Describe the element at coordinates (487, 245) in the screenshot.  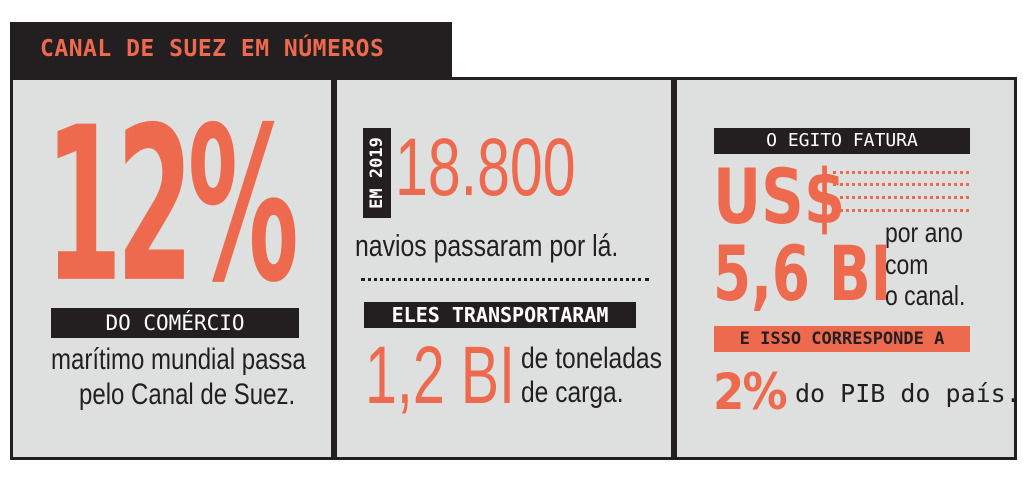
I see `ships-text: navios passaram por lá.` at that location.